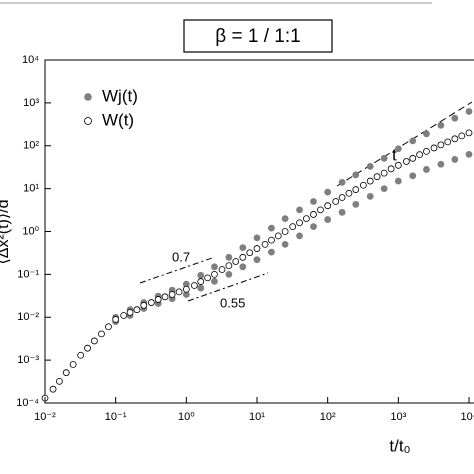  Describe the element at coordinates (6, 232) in the screenshot. I see `y-axis-label: ⟨Δx²(t)⟩/d` at that location.